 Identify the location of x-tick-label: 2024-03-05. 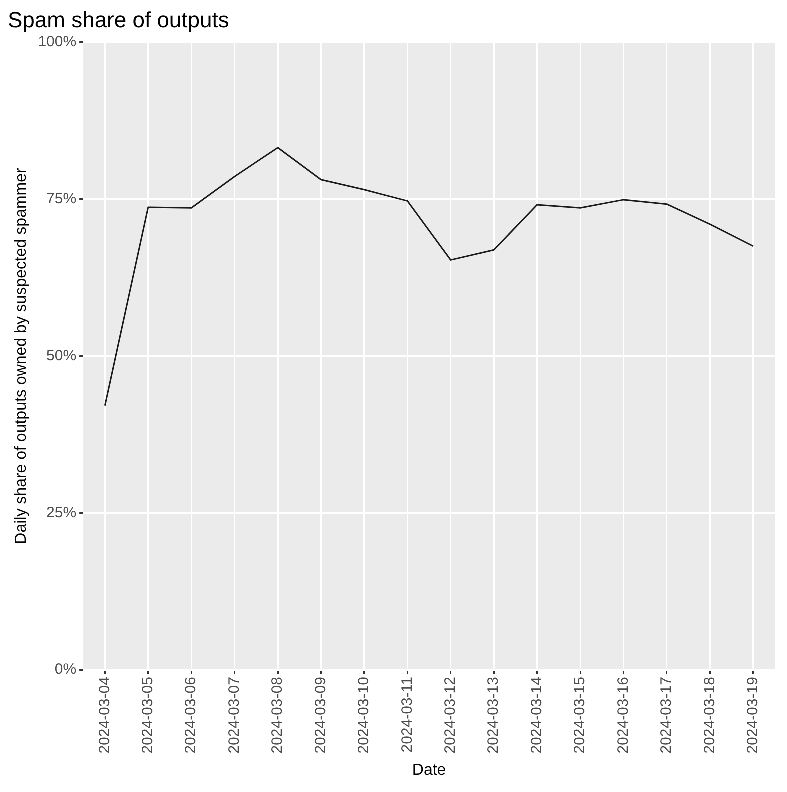
(148, 715).